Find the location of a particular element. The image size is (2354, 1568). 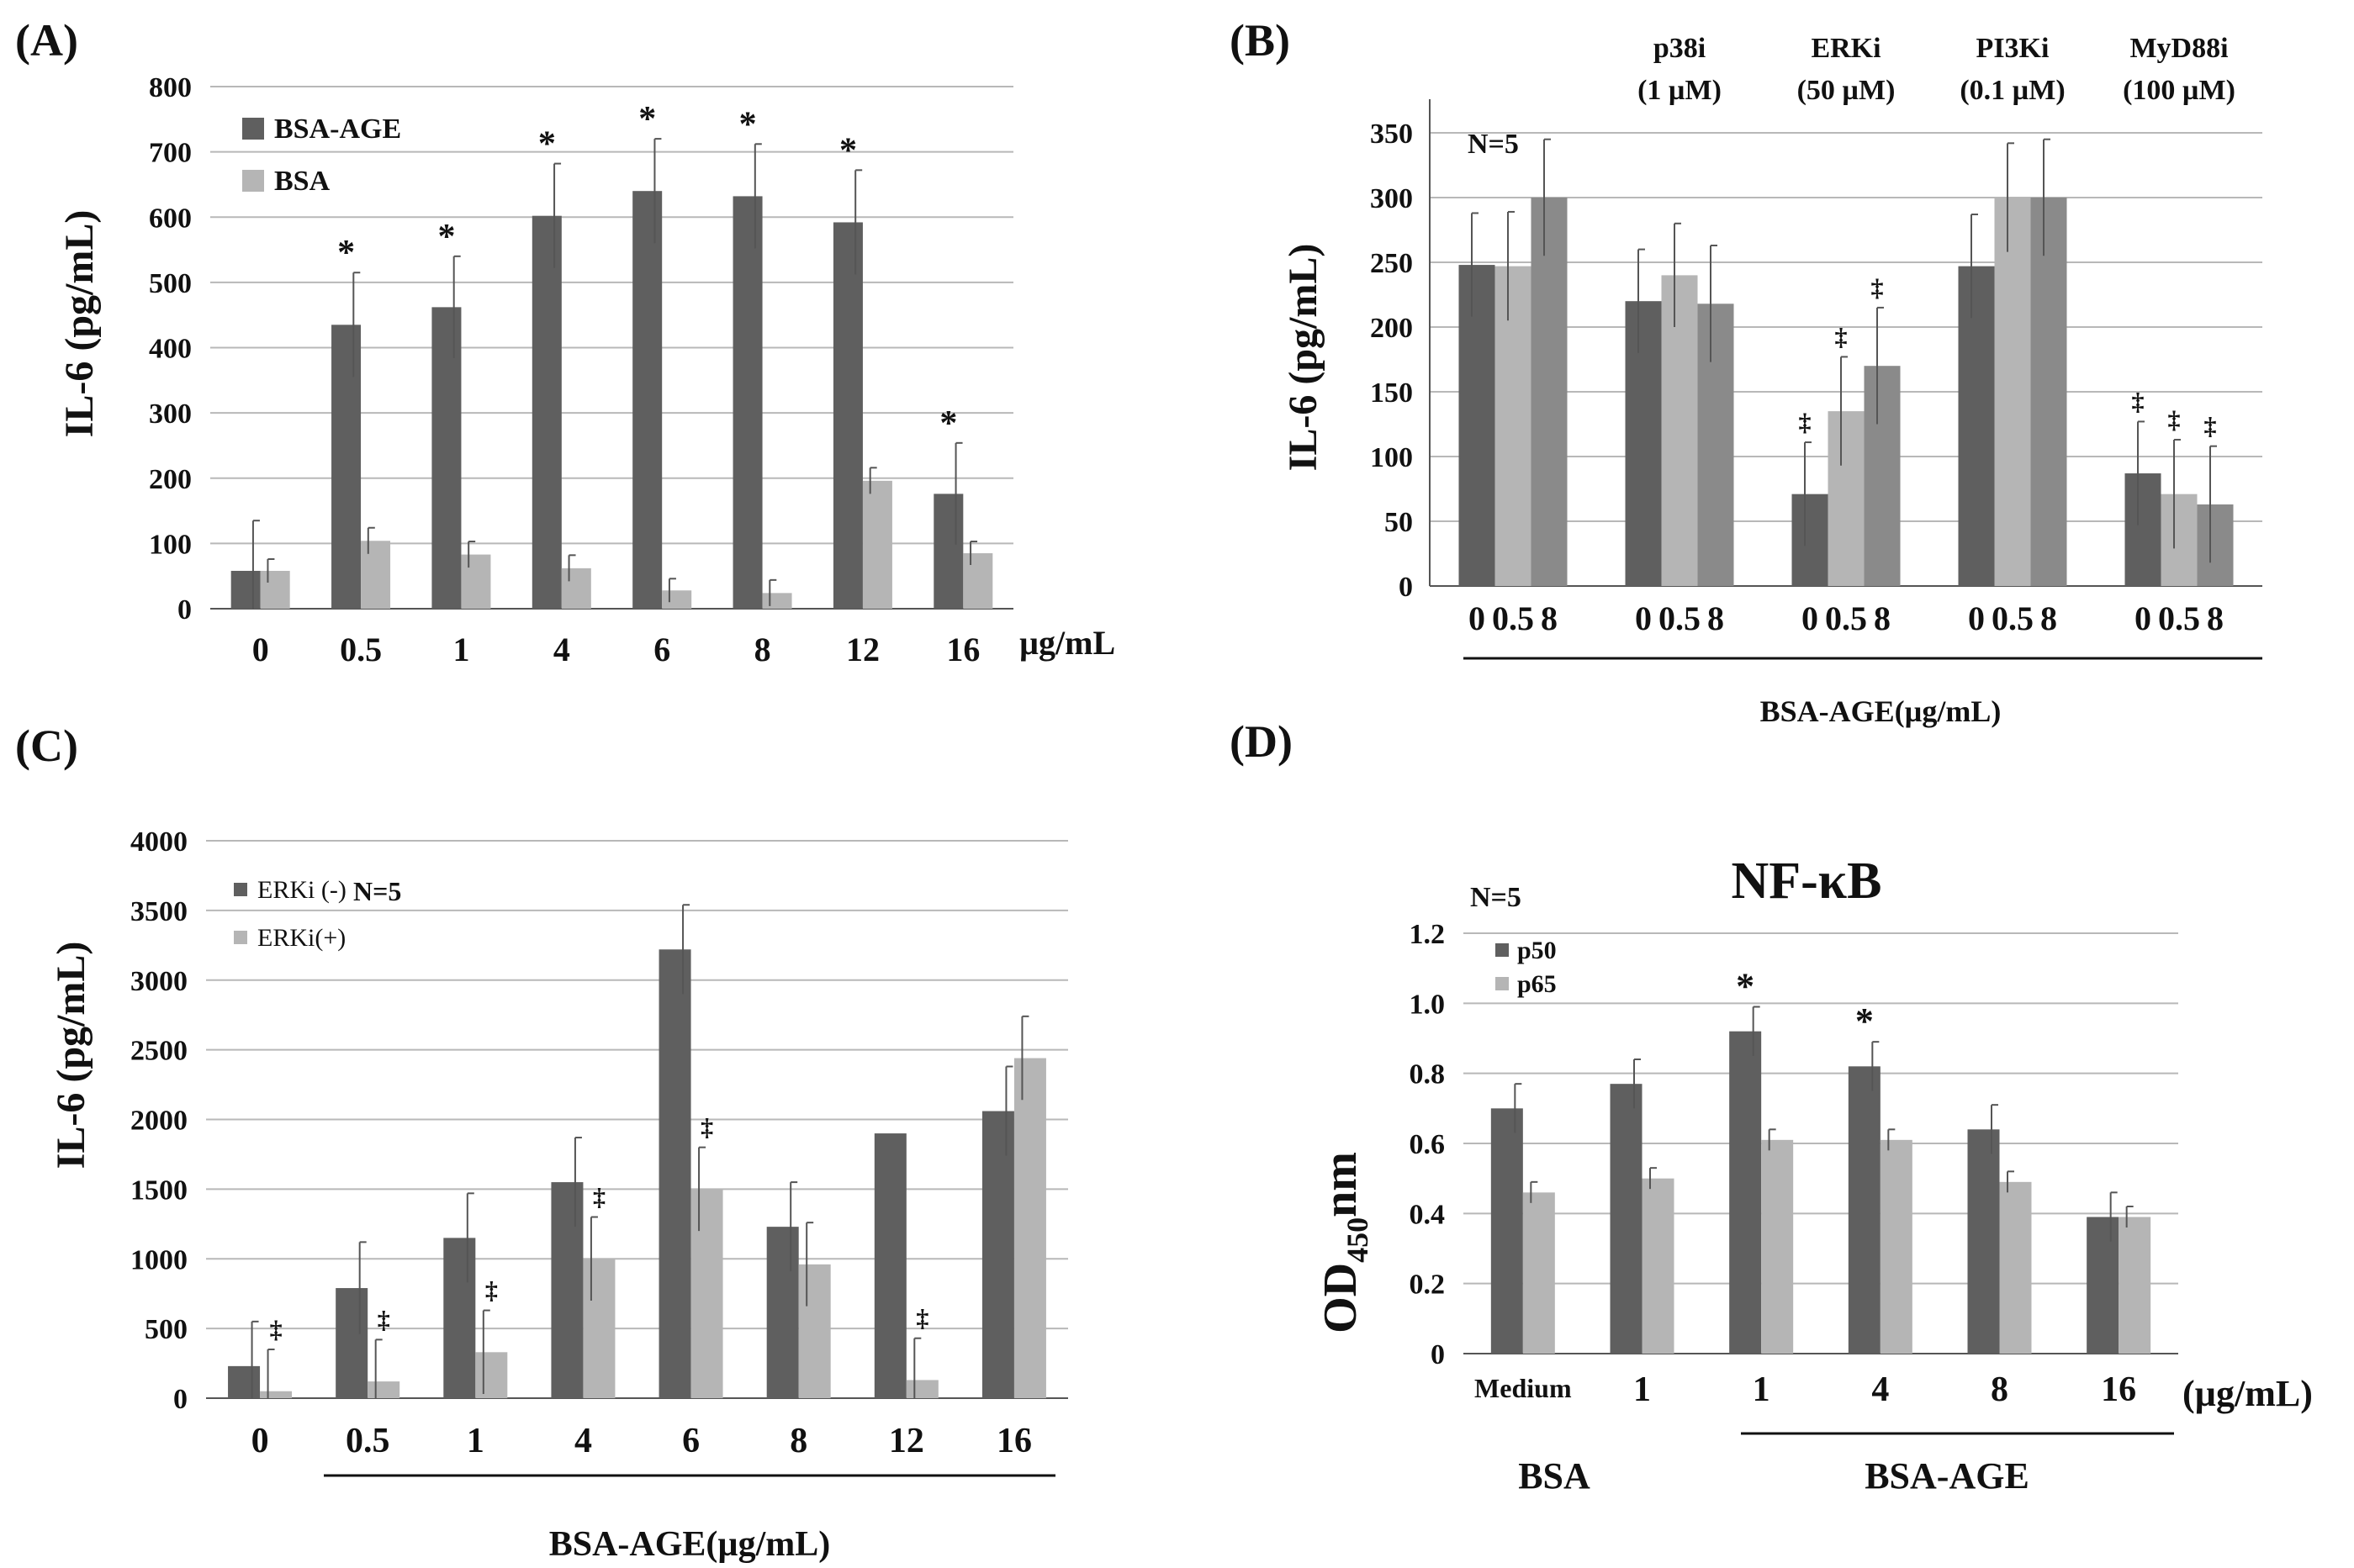

panel-d-legend: p50 p65 is located at coordinates (1526, 968).